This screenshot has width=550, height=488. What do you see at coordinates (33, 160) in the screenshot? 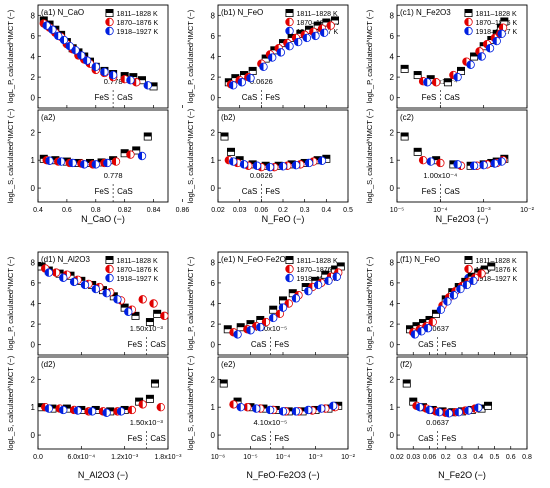
I see `y-tick-label: 1` at bounding box center [33, 160].